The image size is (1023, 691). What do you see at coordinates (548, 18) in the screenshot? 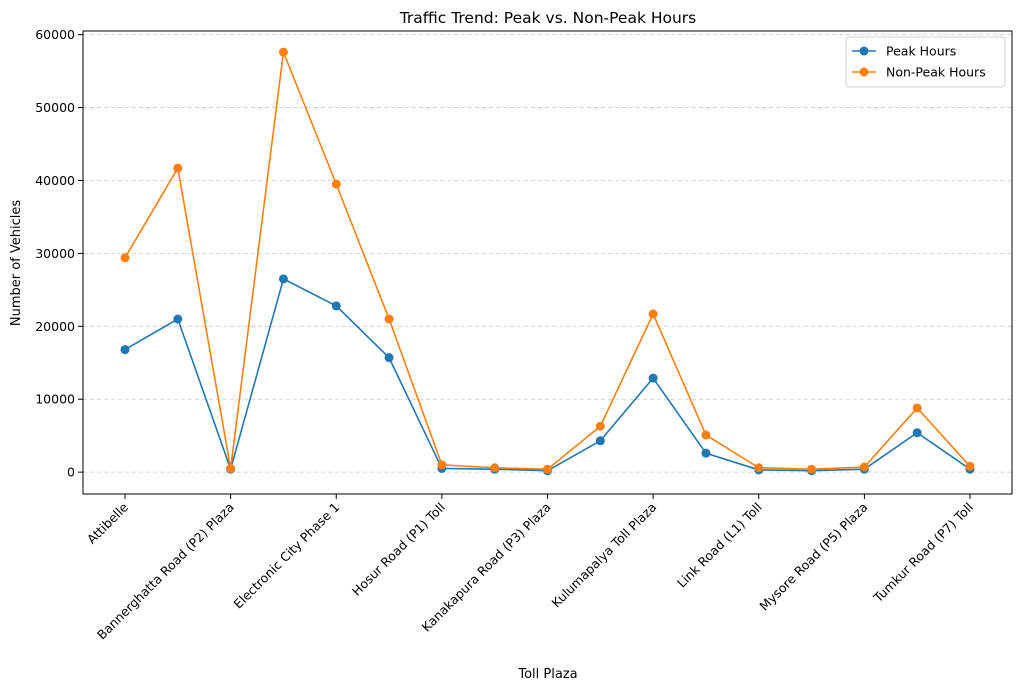
I see `chart-title: Traffic Trend: Peak vs. Non-Peak Hours` at bounding box center [548, 18].